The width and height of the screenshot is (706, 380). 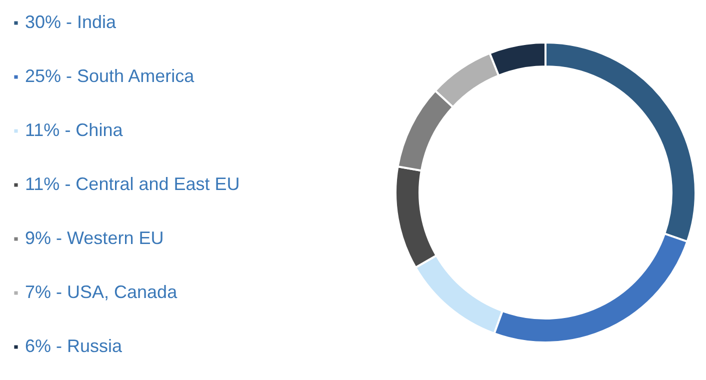 What do you see at coordinates (73, 346) in the screenshot?
I see `legend-label: 6% - Russia` at bounding box center [73, 346].